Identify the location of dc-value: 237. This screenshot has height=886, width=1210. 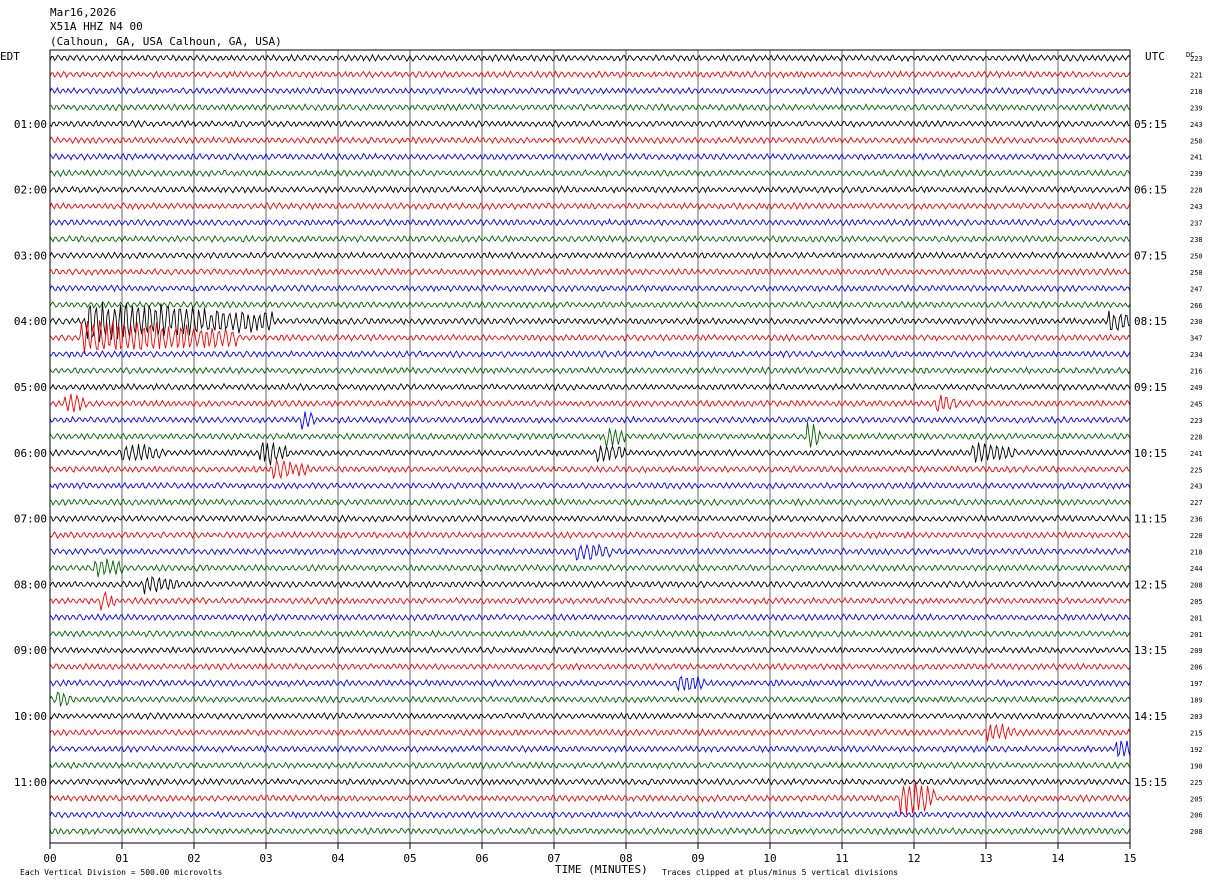
(1196, 224).